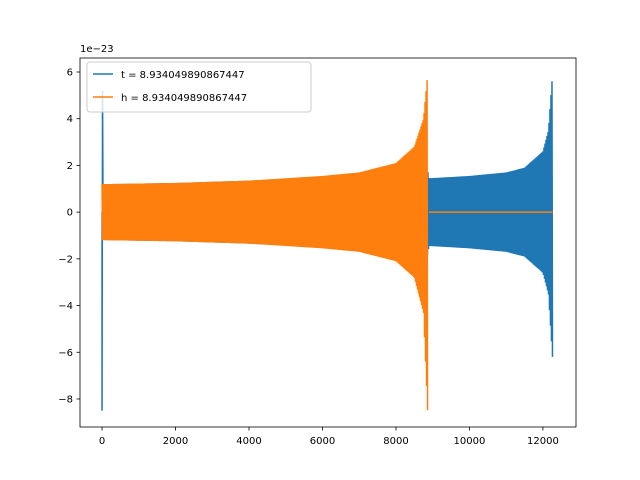 The width and height of the screenshot is (640, 480). Describe the element at coordinates (248, 441) in the screenshot. I see `x-tick-label: 4000` at that location.